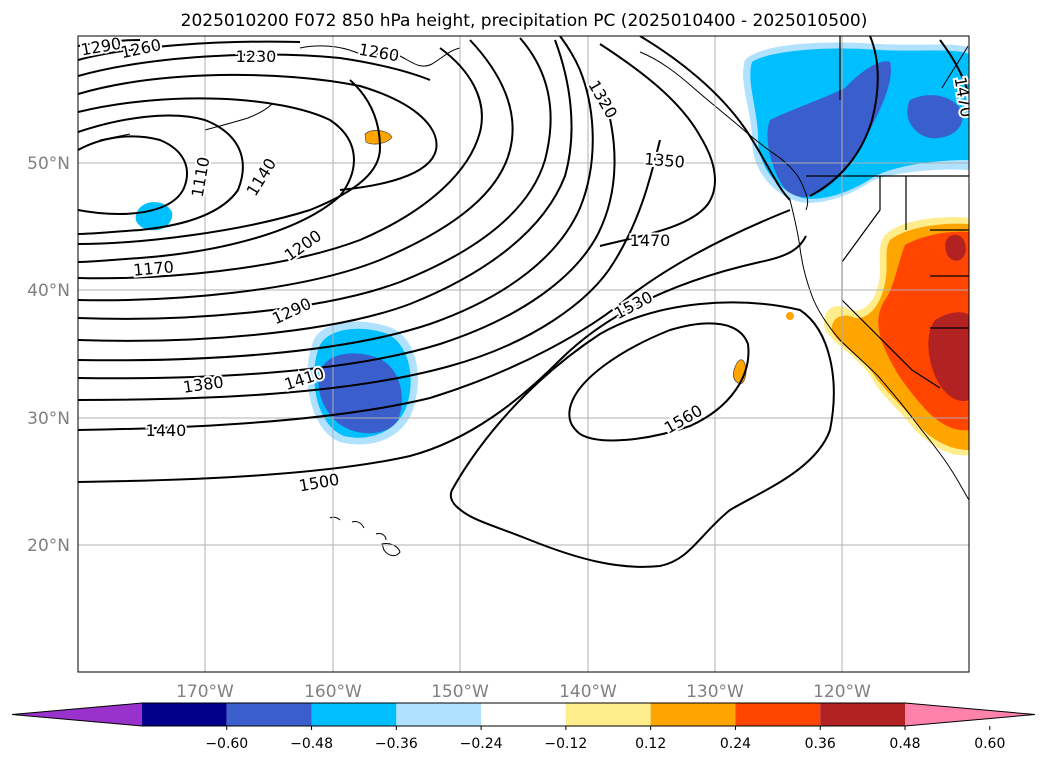 The width and height of the screenshot is (1047, 769). What do you see at coordinates (481, 744) in the screenshot?
I see `colorbar-tick-label: −0.24` at bounding box center [481, 744].